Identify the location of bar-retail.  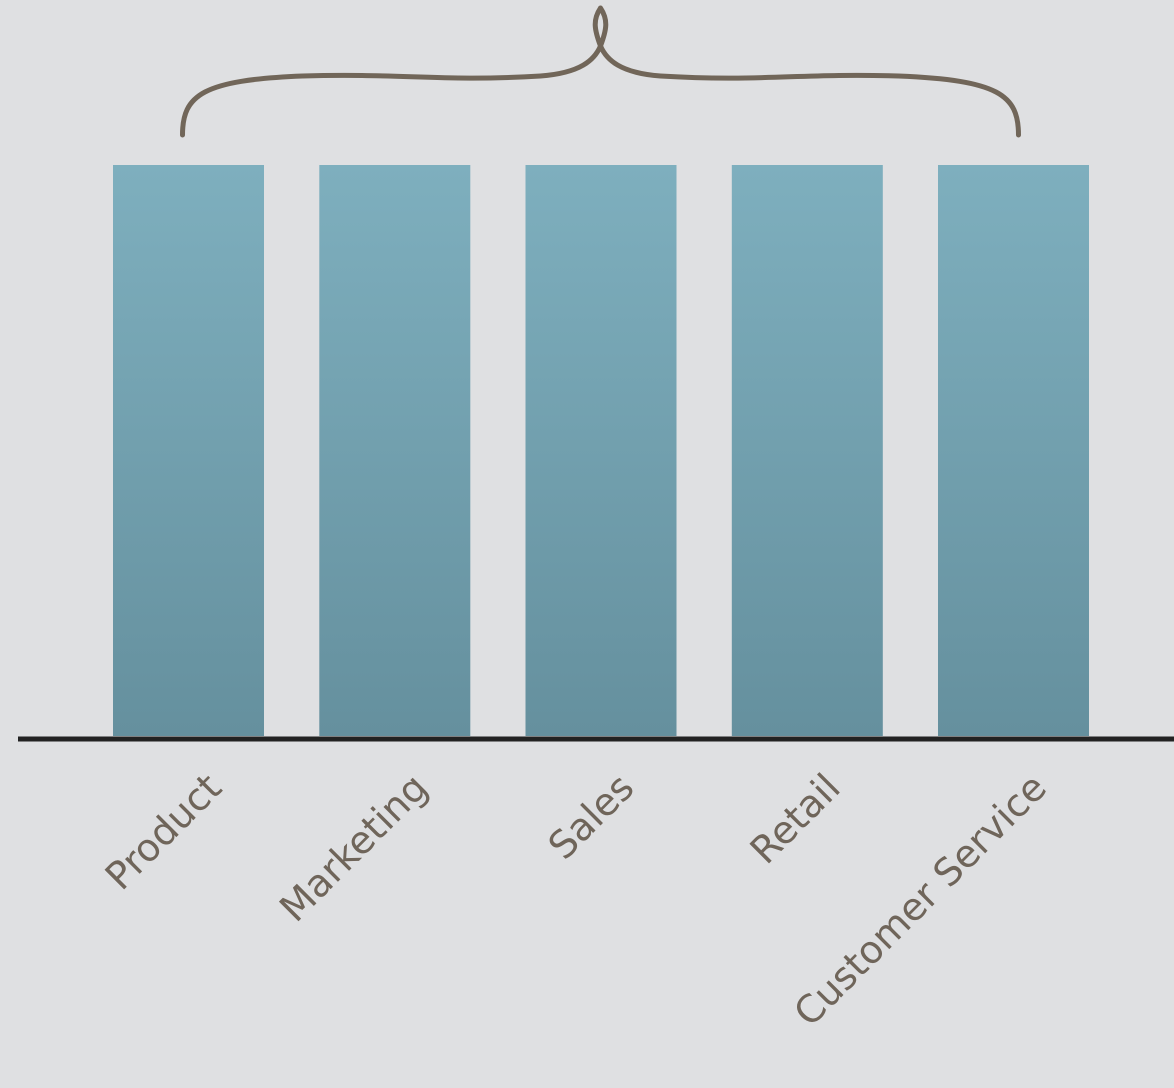
(807, 450).